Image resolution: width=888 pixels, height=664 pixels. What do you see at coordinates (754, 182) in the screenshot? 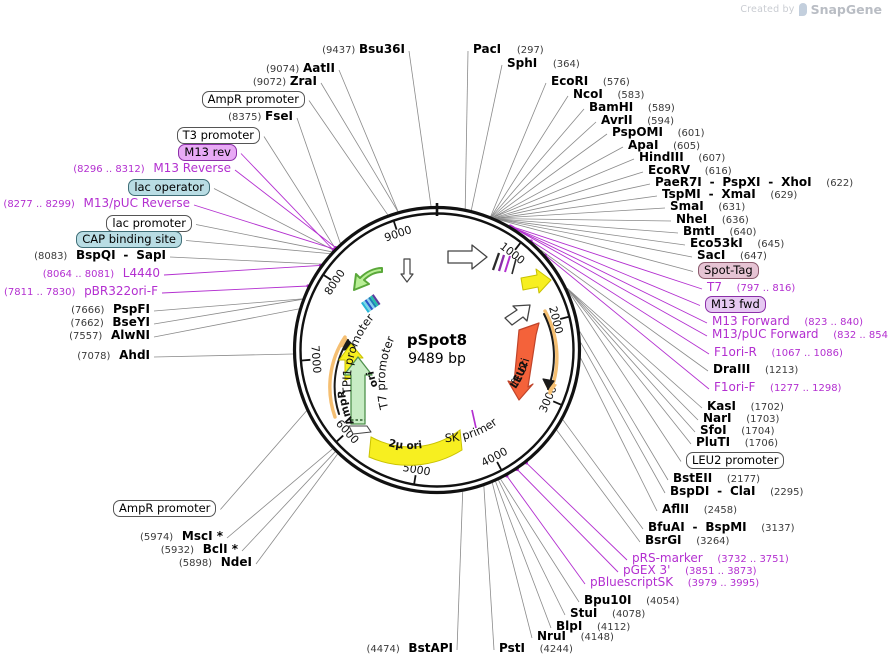
I see `label-paer7i-pspxi-xhoi: PaeR7I - PspXI - XhoI (622)` at bounding box center [754, 182].